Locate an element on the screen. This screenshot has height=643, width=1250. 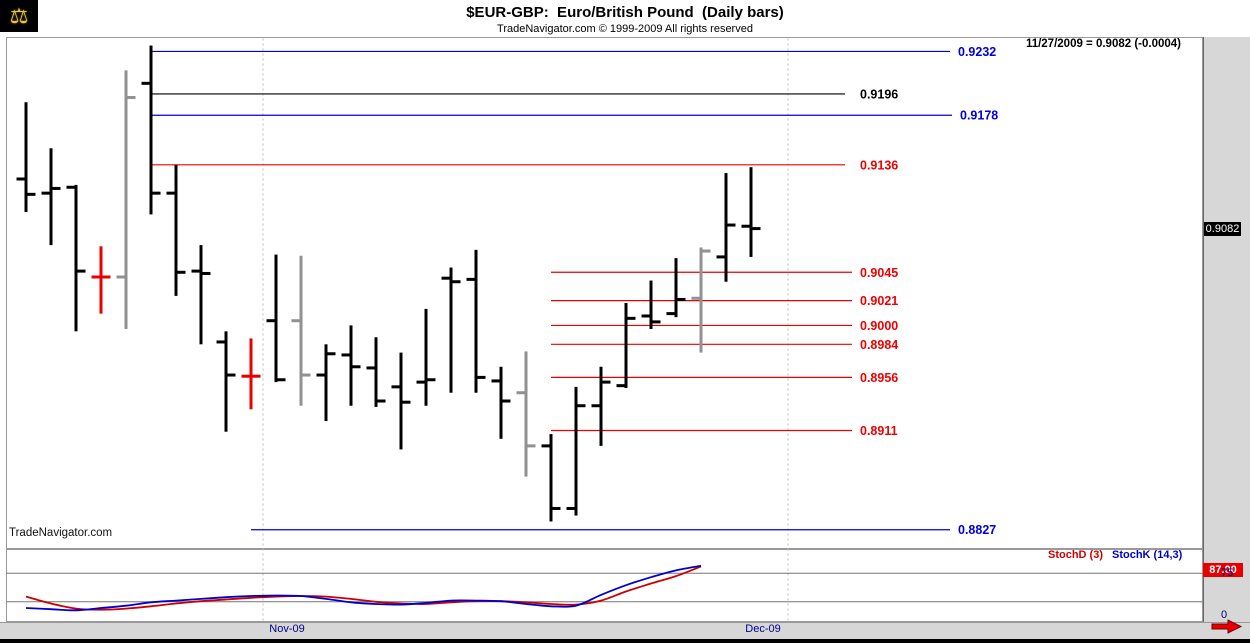
price-level-label: 0.9232 is located at coordinates (977, 52).